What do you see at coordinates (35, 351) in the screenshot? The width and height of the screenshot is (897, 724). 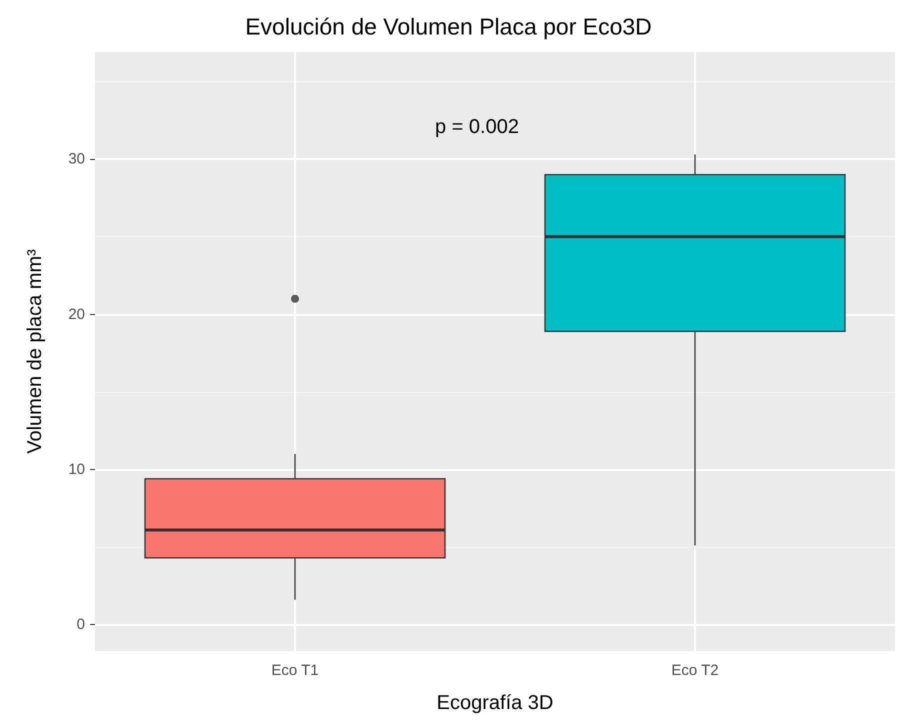 I see `y-axis-title: Volumen de placa mm³` at bounding box center [35, 351].